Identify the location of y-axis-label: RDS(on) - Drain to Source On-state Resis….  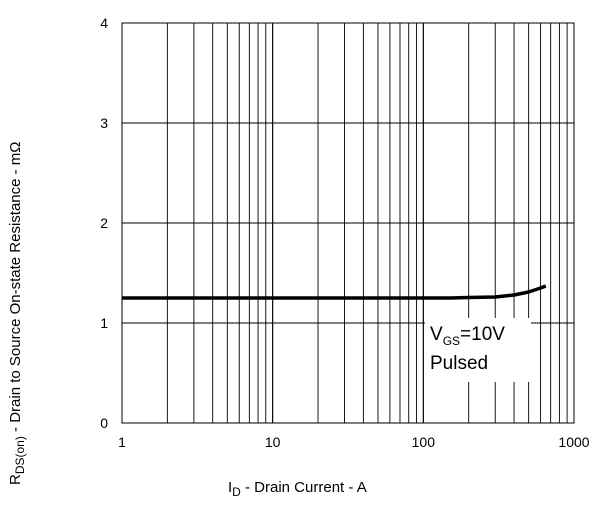
(17, 313).